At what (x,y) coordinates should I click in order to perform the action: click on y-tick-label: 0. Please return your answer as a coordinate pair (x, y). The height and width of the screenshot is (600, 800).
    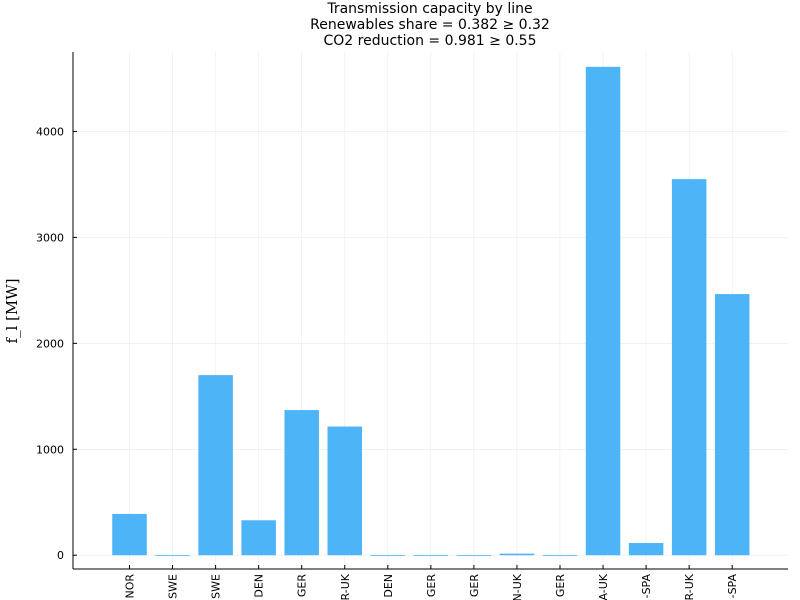
    Looking at the image, I should click on (60, 555).